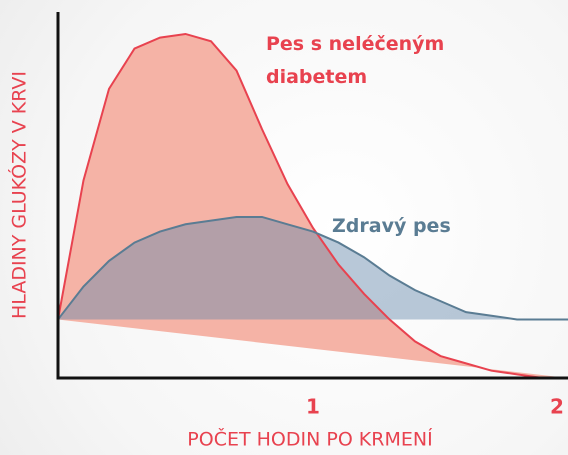 This screenshot has height=455, width=568. I want to click on annotation: Pes s neléčeným diabetem, so click(355, 60).